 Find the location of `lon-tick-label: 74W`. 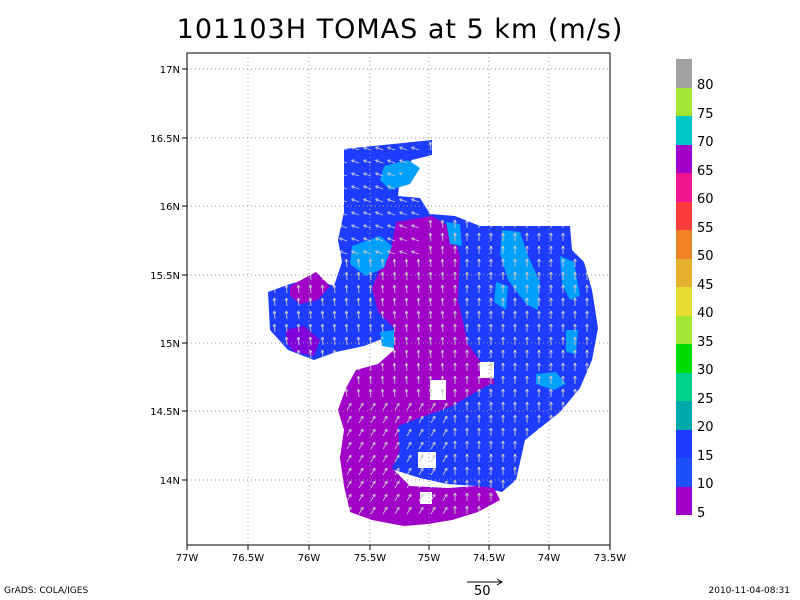

lon-tick-label: 74W is located at coordinates (549, 558).